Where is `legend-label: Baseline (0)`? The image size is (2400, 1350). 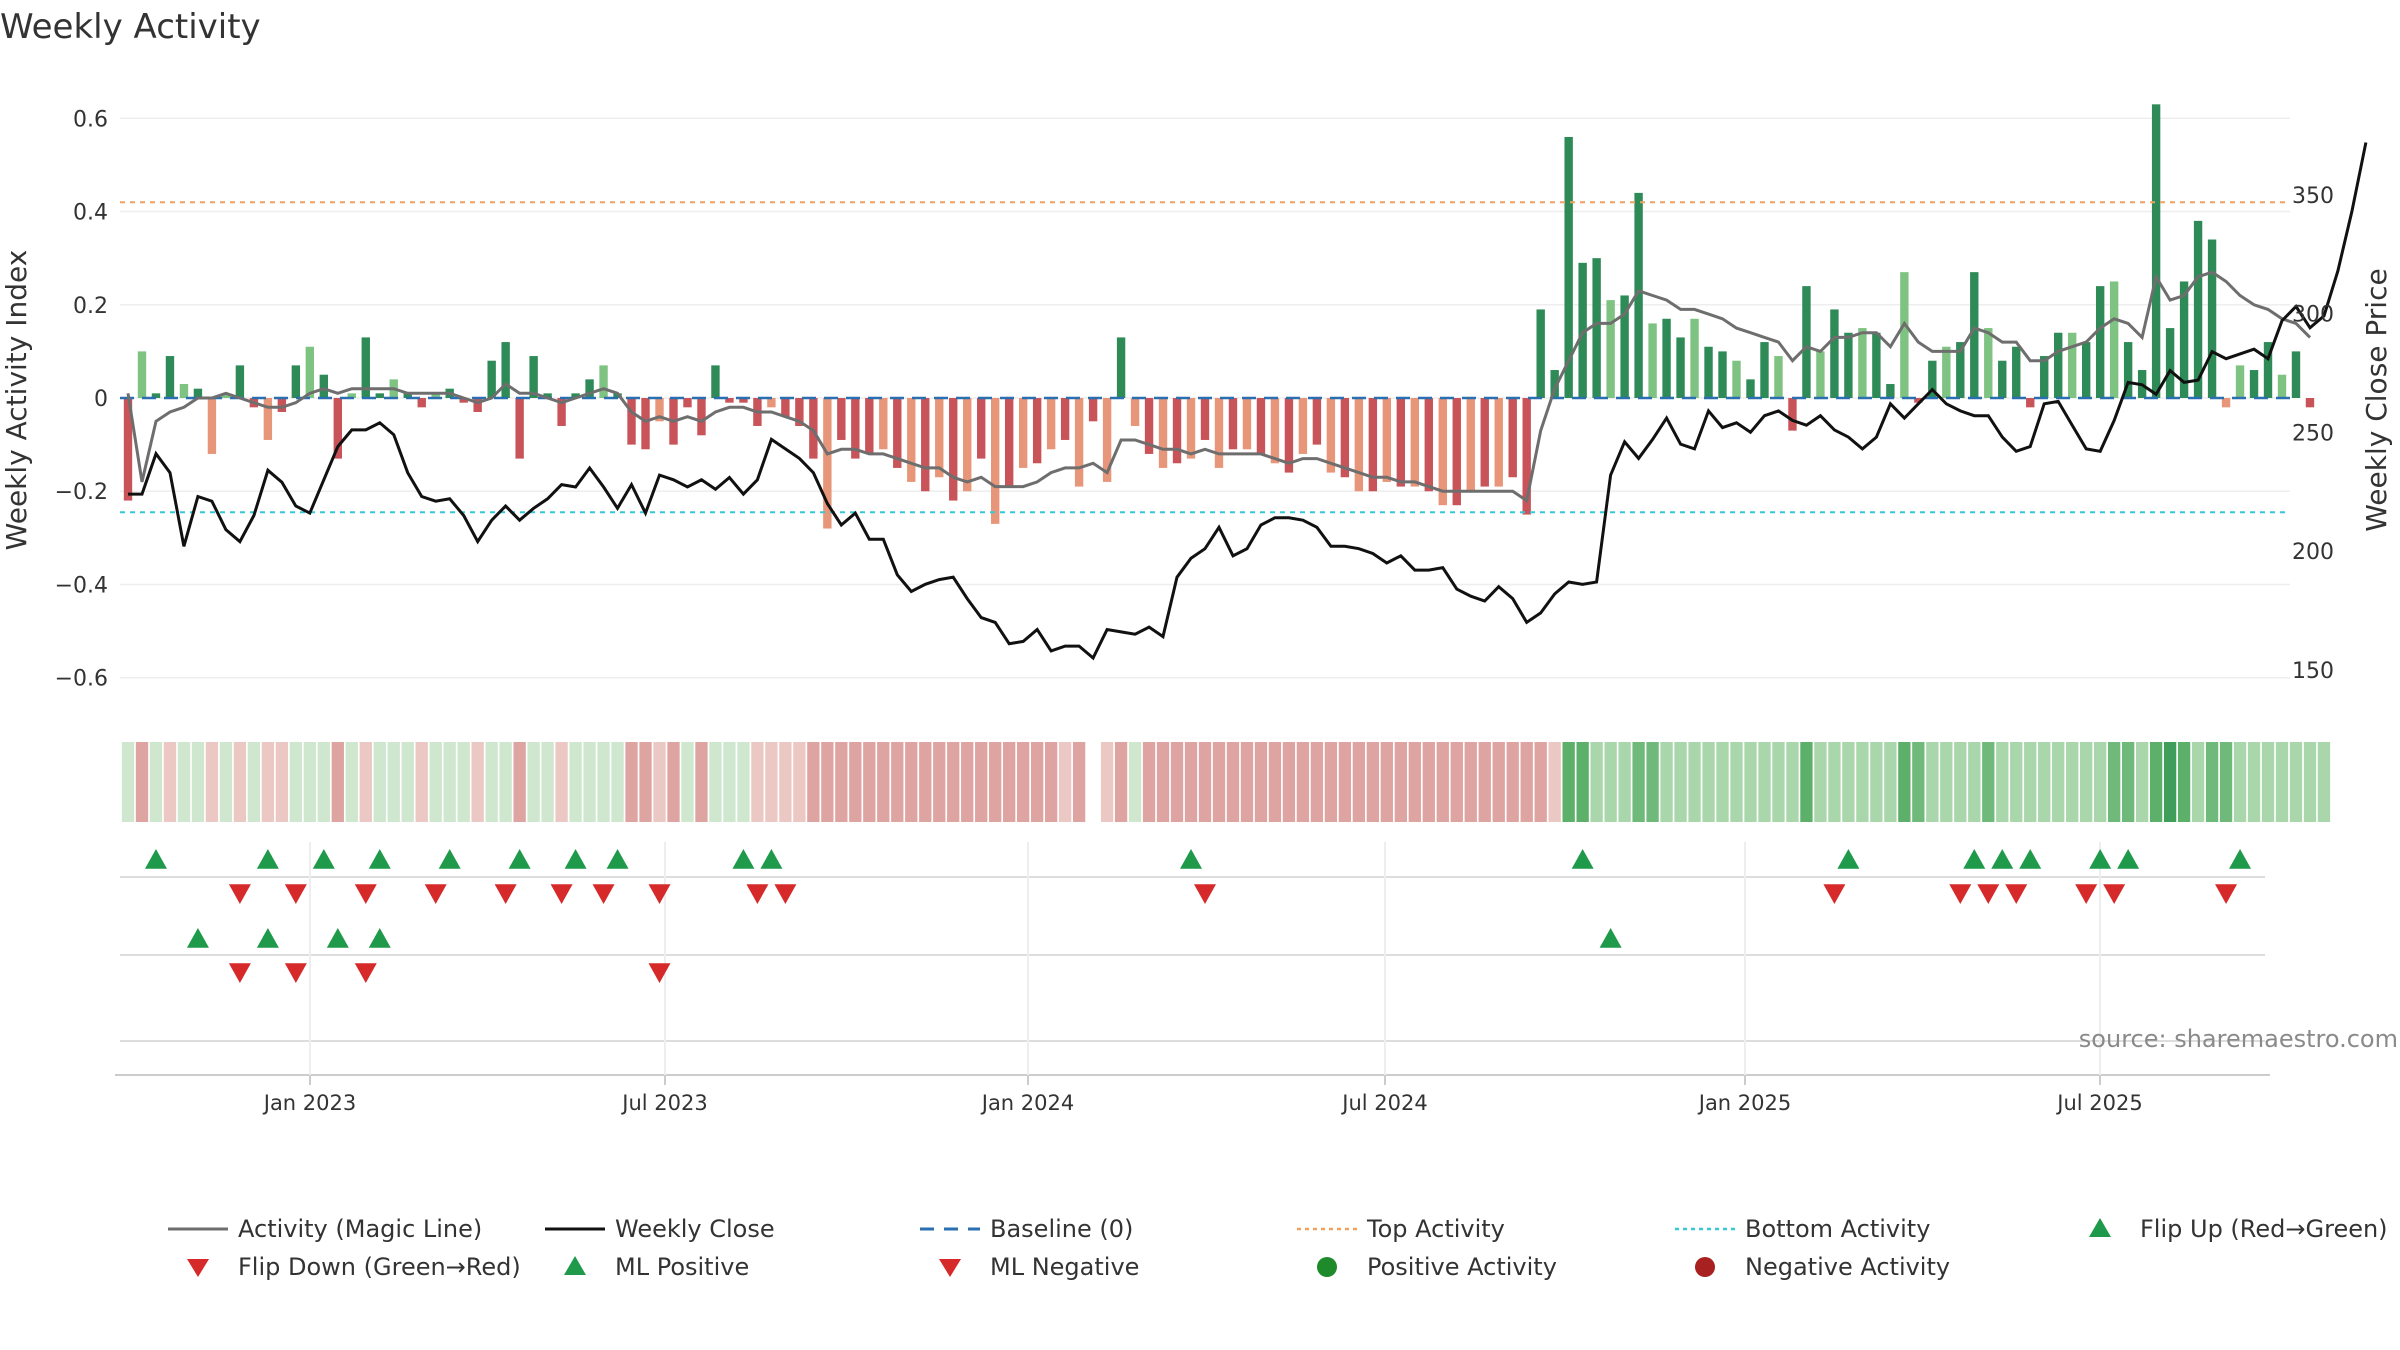
legend-label: Baseline (0) is located at coordinates (1061, 1229).